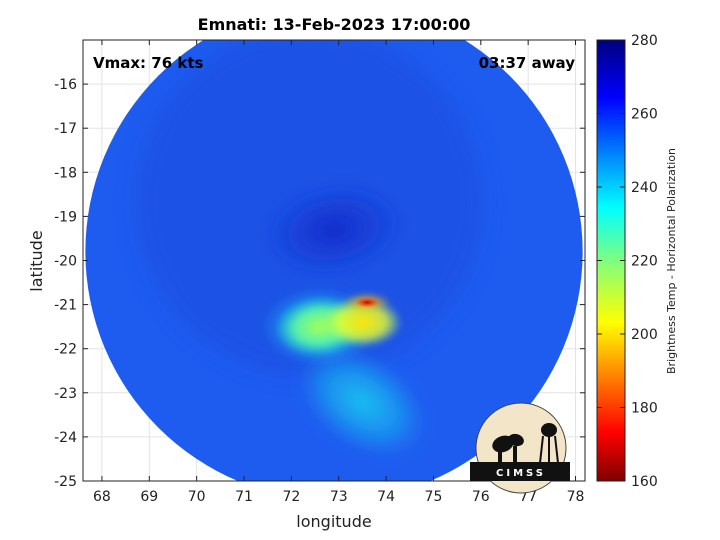 Image resolution: width=720 pixels, height=540 pixels. I want to click on vmax-annotation: Vmax: 76 kts, so click(148, 63).